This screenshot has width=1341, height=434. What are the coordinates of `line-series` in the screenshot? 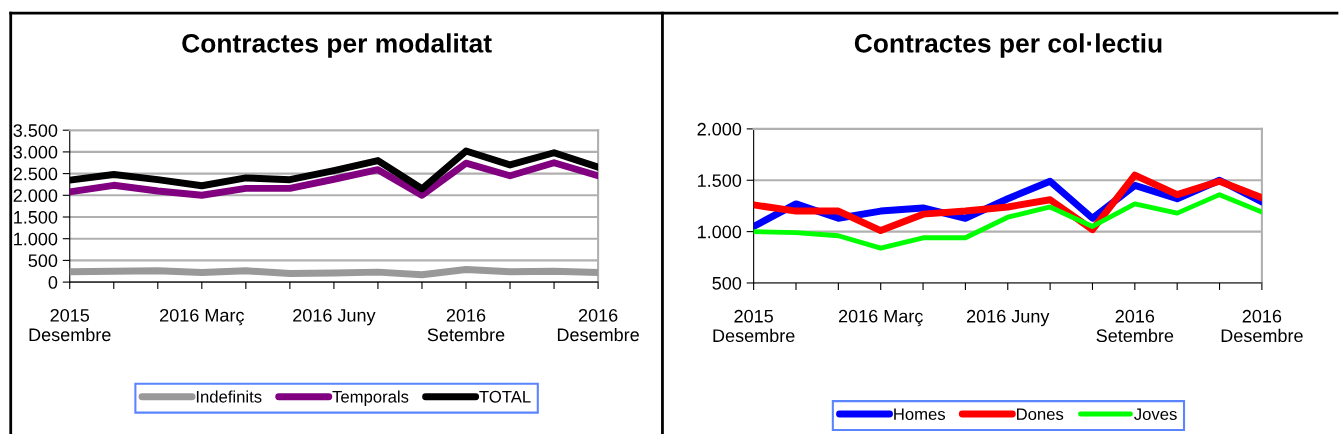 It's located at (1007, 221).